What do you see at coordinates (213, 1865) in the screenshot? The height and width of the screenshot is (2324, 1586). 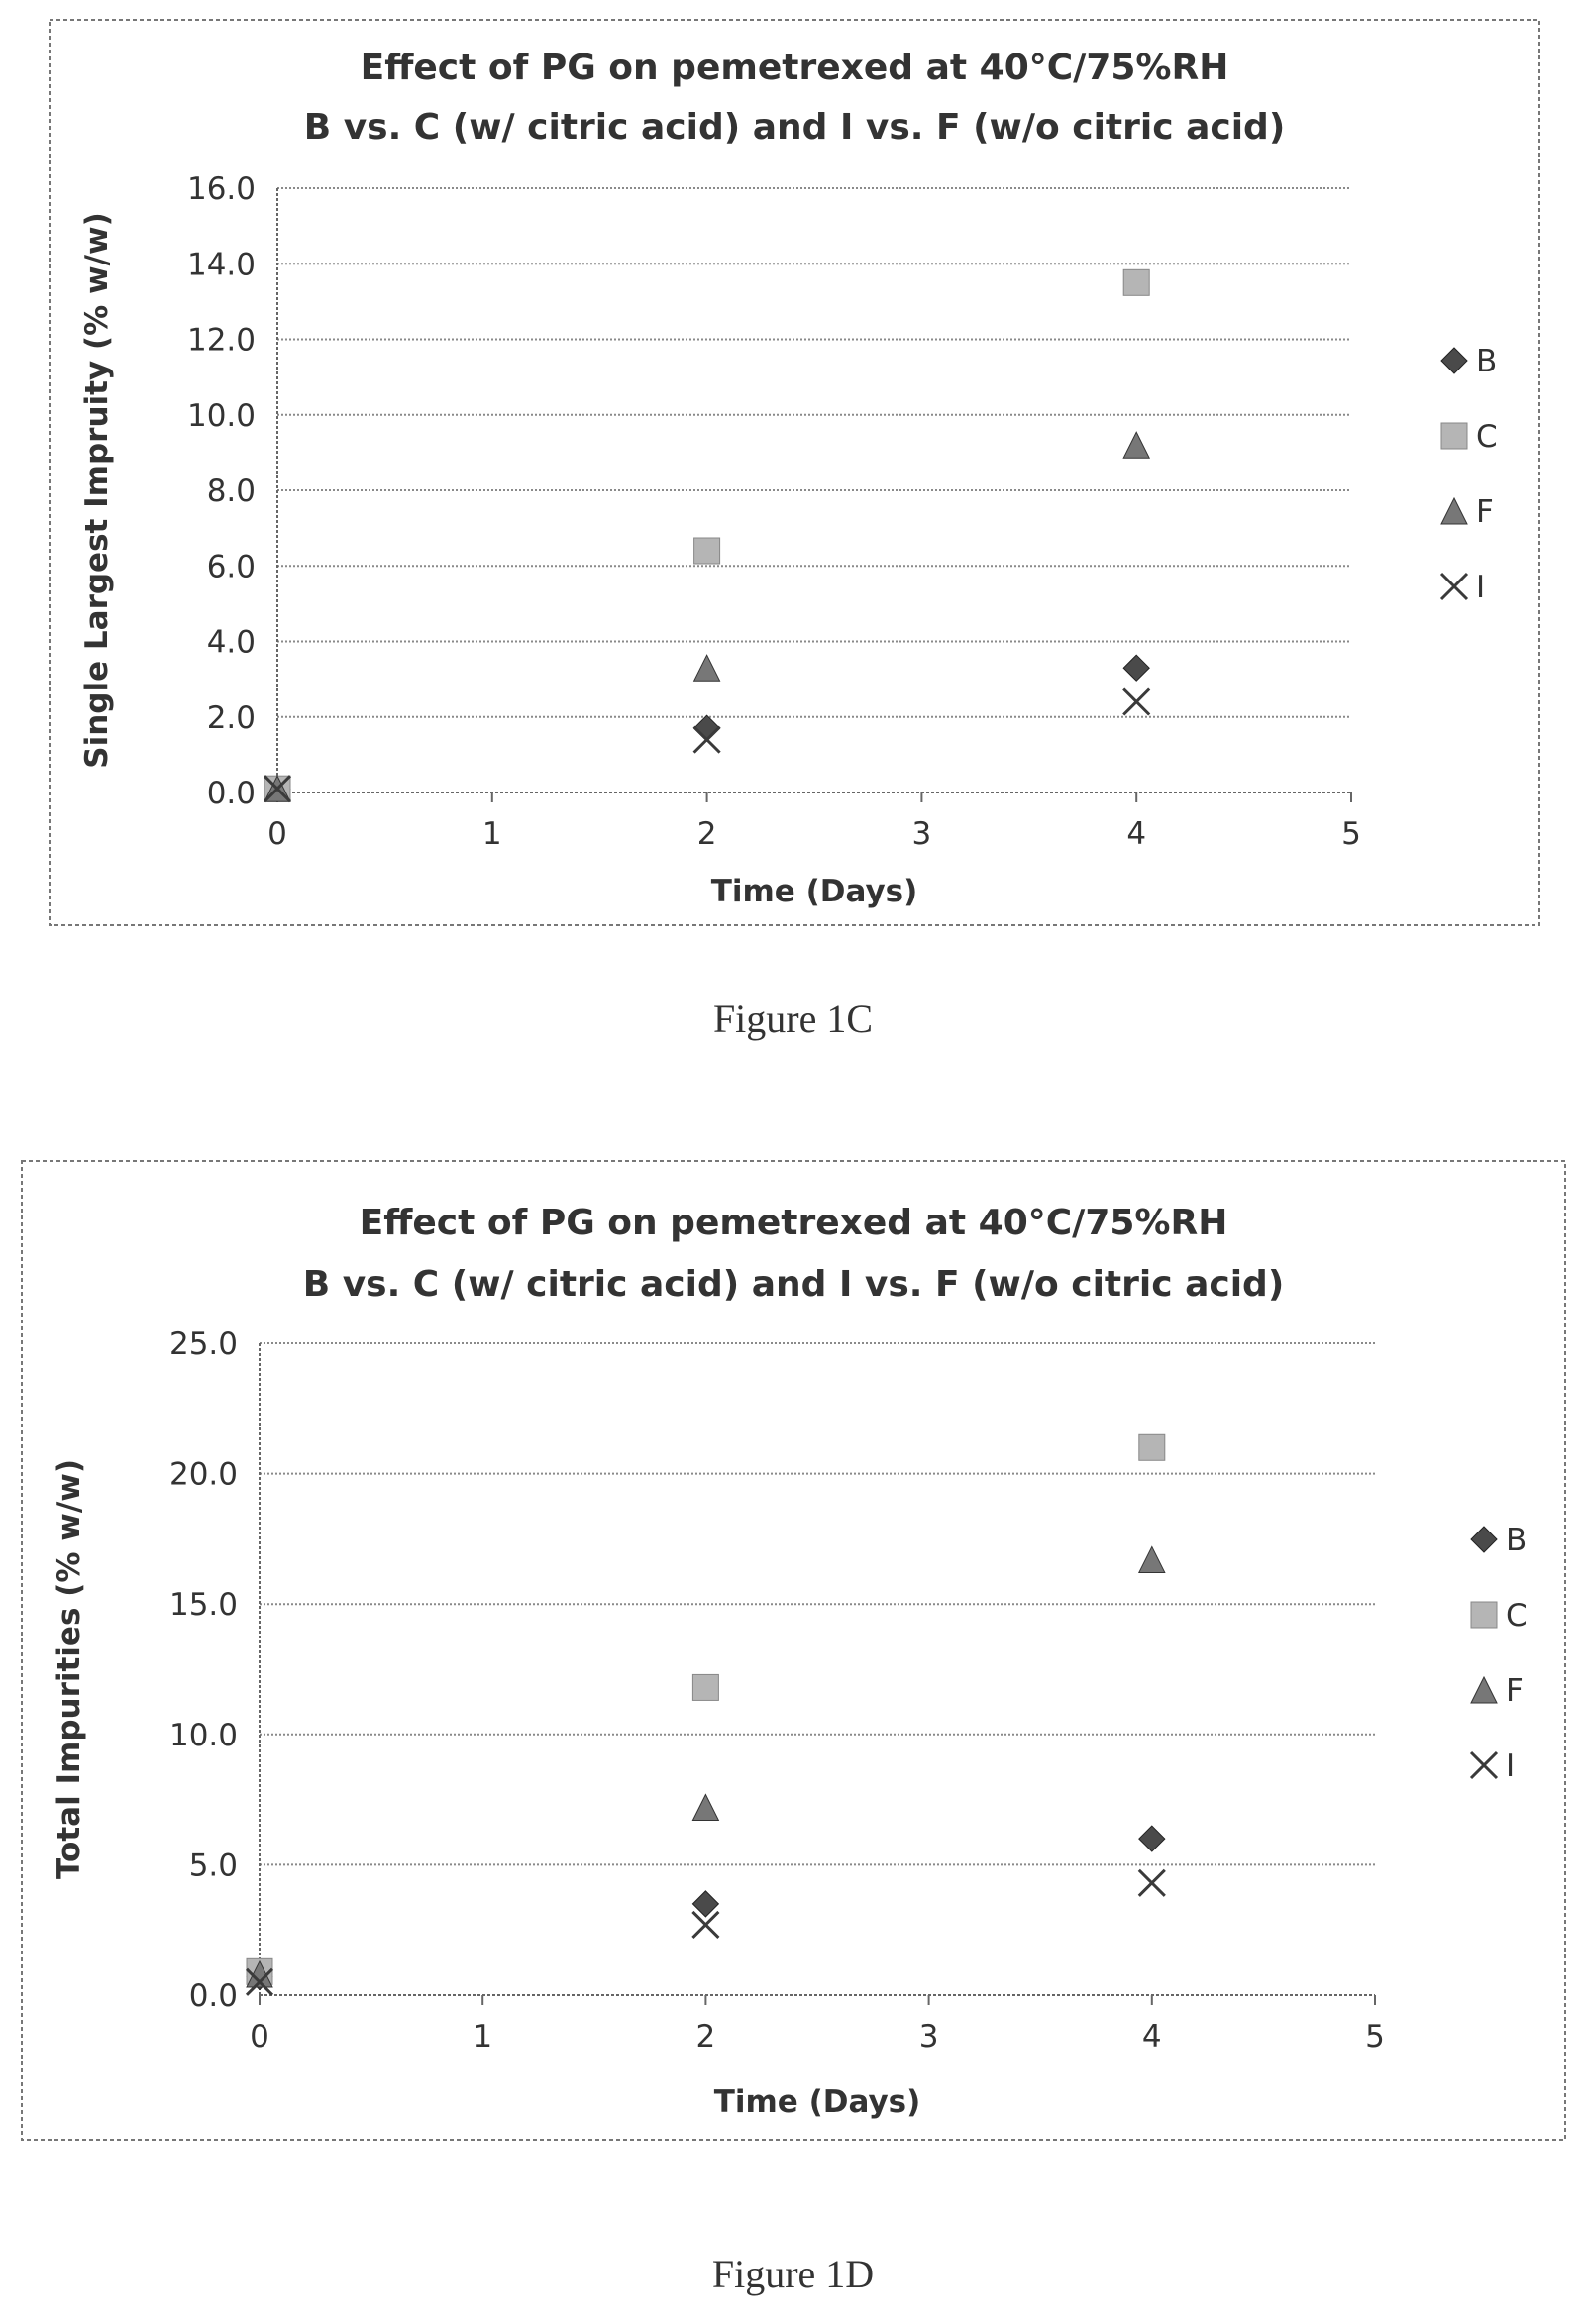 I see `y-tick-label: 5.0` at bounding box center [213, 1865].